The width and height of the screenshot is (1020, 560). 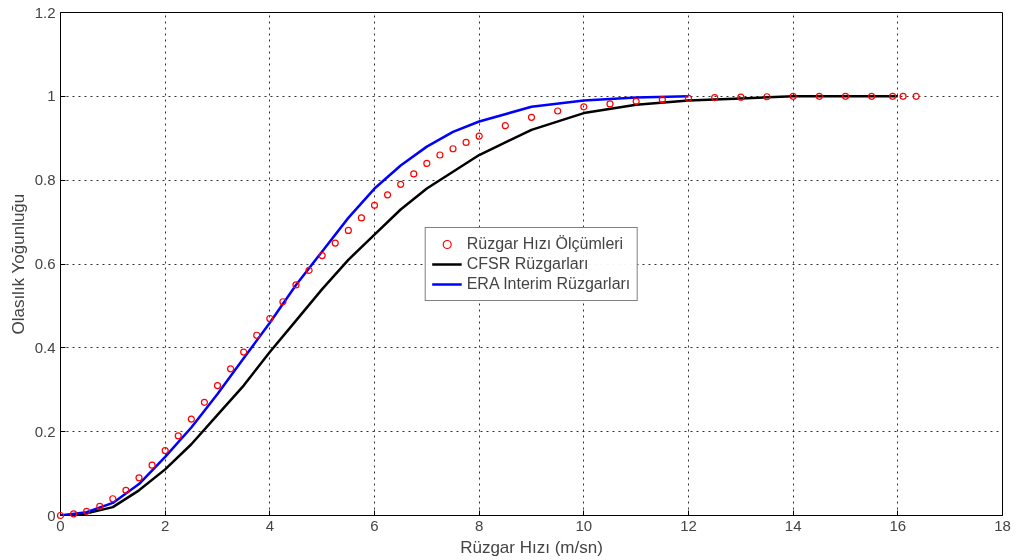 What do you see at coordinates (45, 12) in the screenshot?
I see `y-tick-label: 1.2` at bounding box center [45, 12].